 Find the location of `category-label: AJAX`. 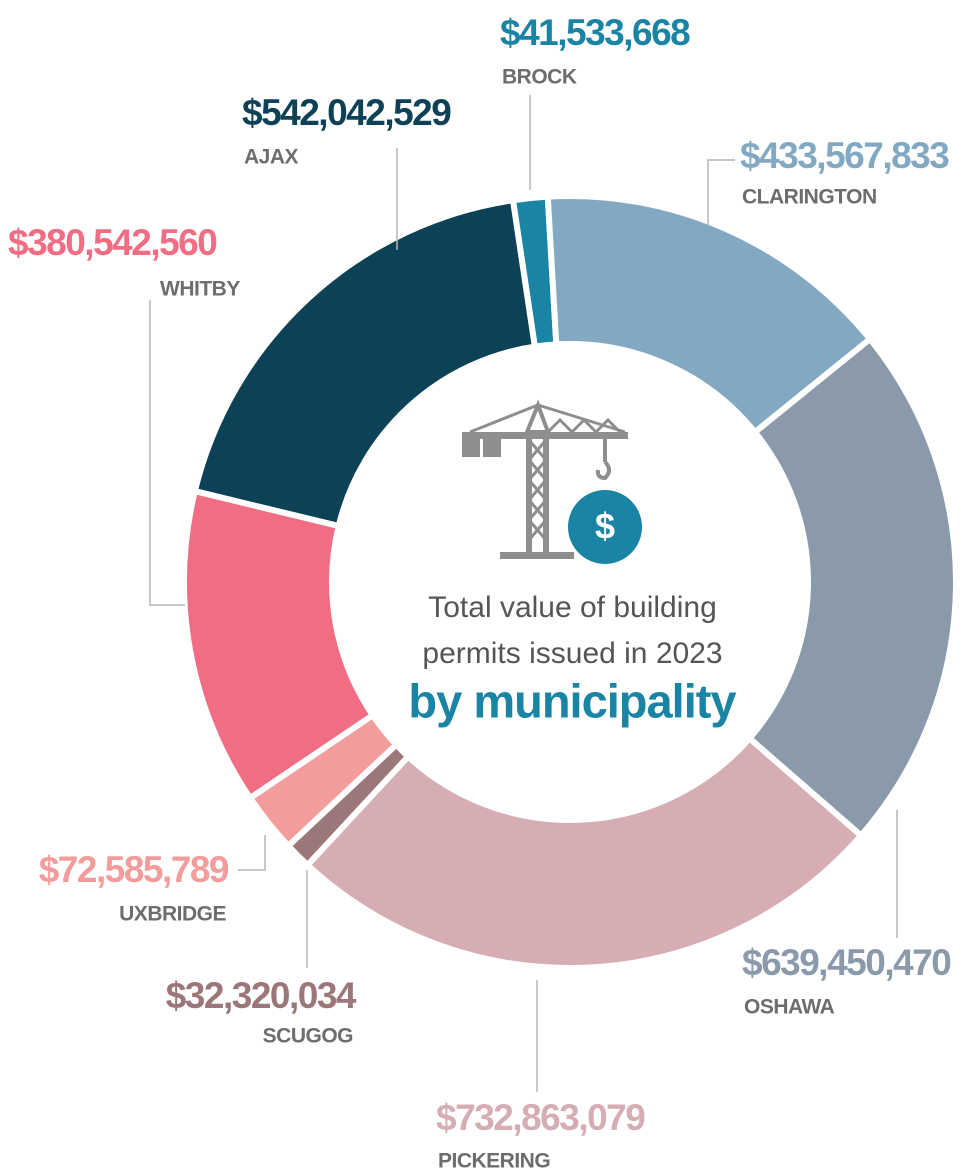

category-label: AJAX is located at coordinates (271, 157).